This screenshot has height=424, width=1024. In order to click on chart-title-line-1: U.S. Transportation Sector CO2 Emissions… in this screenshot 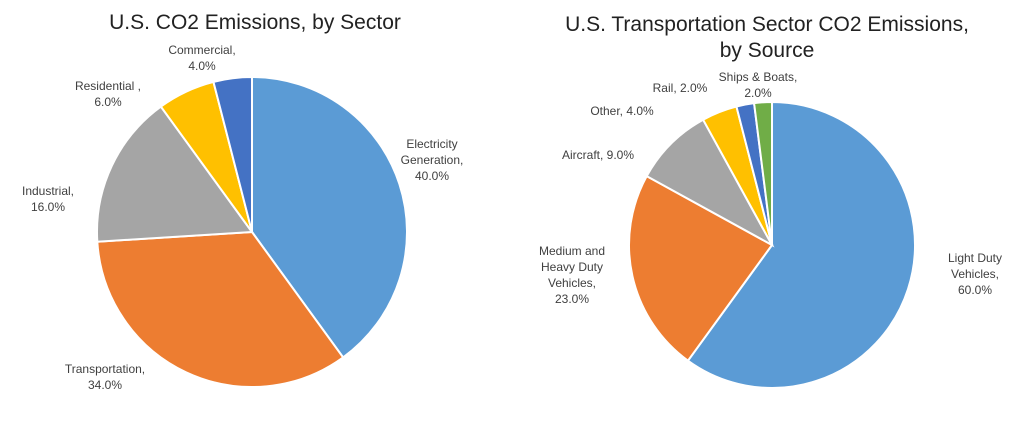, I will do `click(767, 24)`.